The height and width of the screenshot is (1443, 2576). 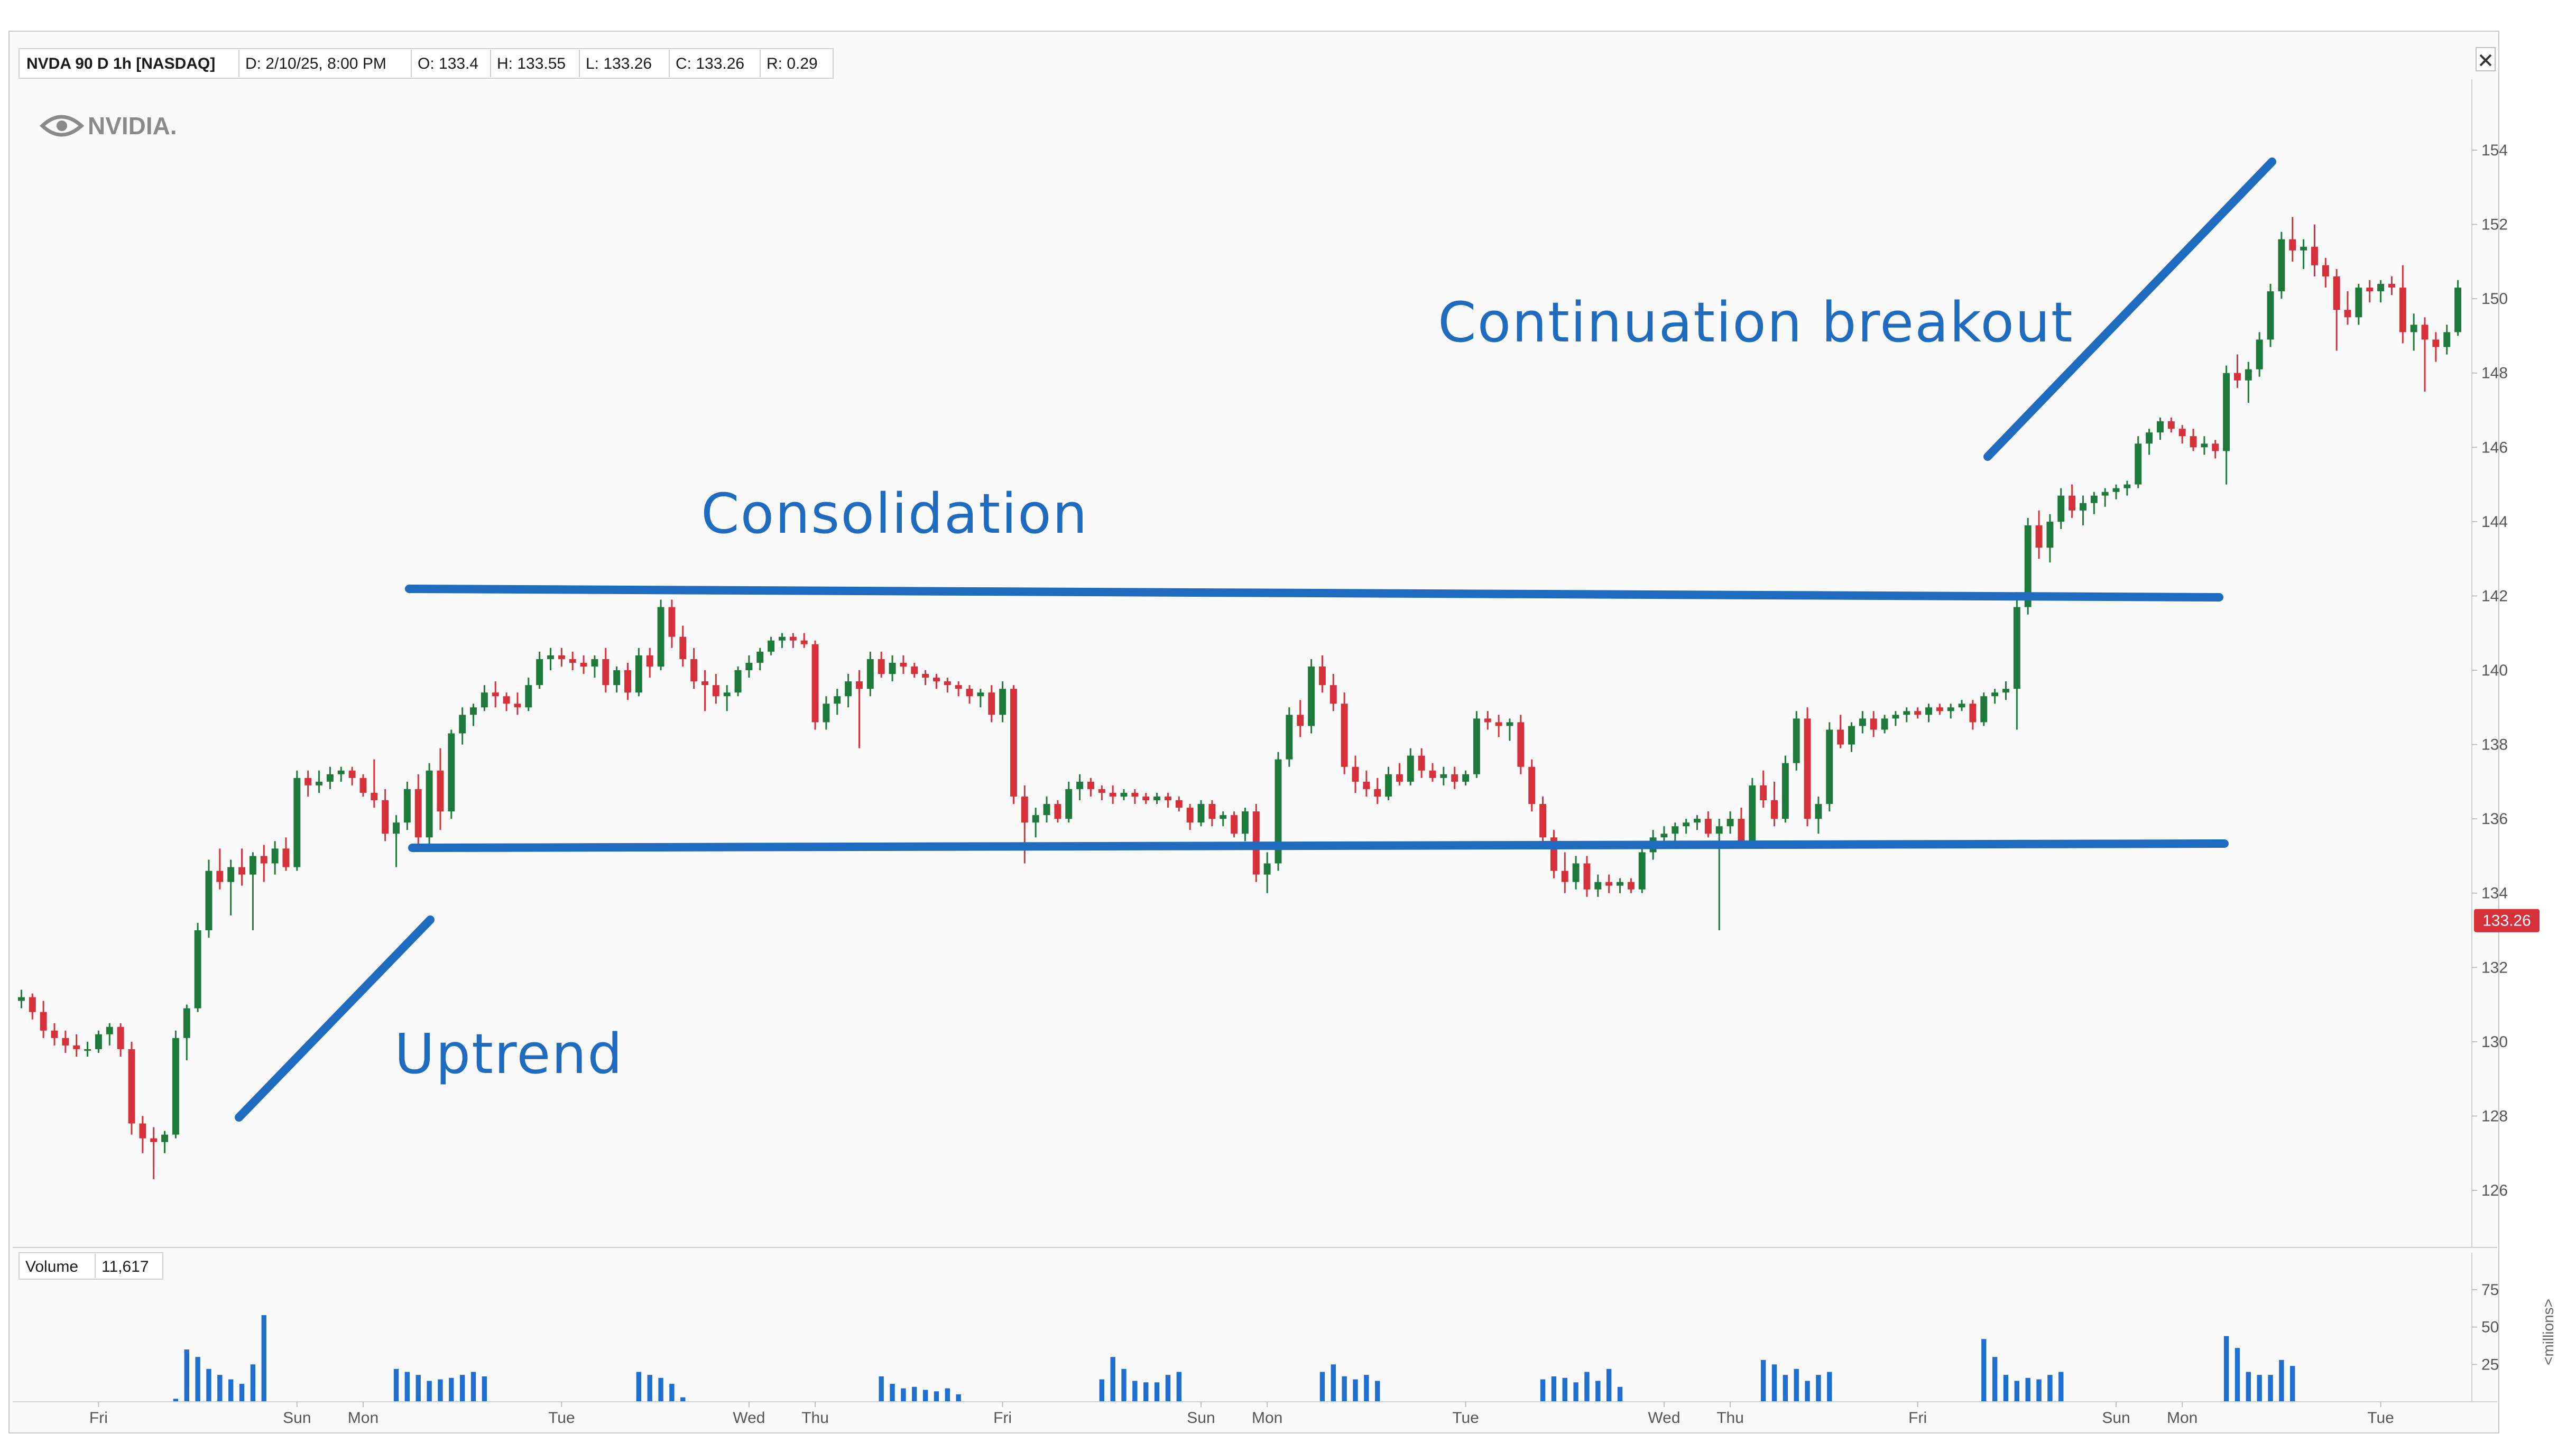 I want to click on volume-value: 11,617, so click(x=125, y=1267).